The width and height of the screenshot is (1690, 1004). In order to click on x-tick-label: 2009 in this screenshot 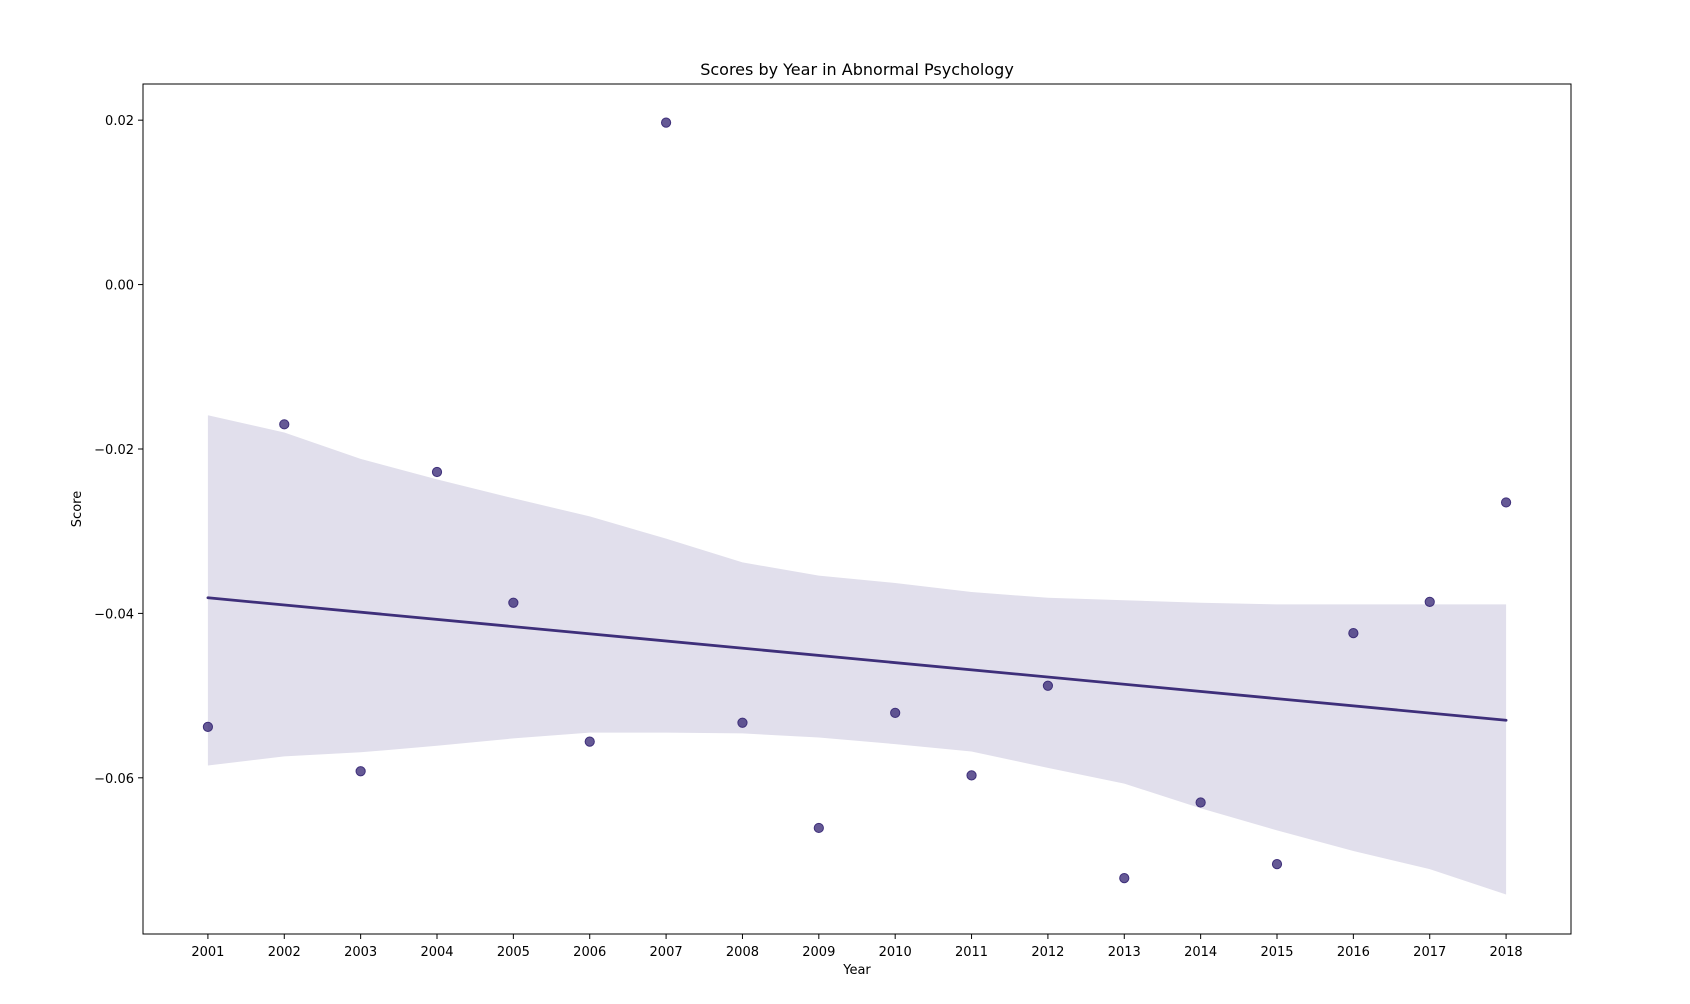, I will do `click(818, 952)`.